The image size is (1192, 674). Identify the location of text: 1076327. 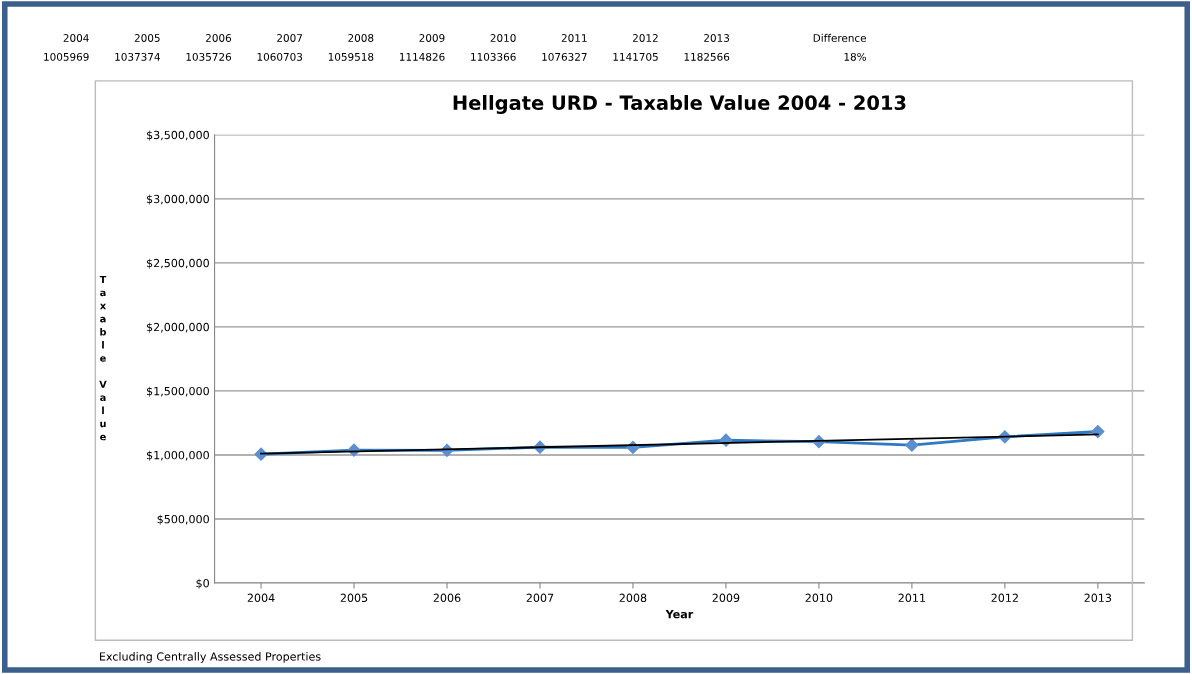
(564, 56).